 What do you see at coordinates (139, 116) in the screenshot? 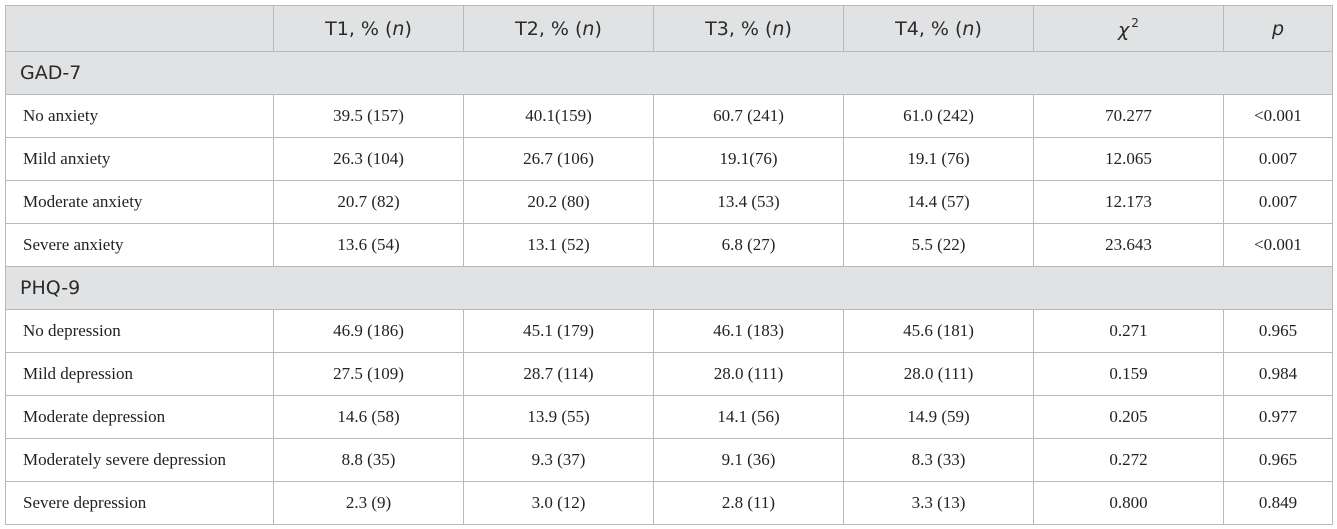
I see `row-label: No anxiety` at bounding box center [139, 116].